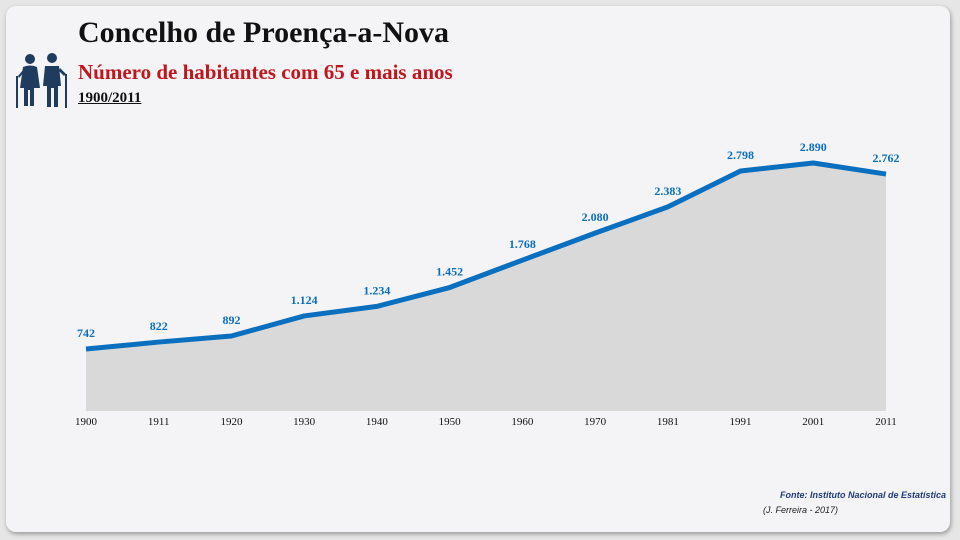 The image size is (960, 540). Describe the element at coordinates (801, 510) in the screenshot. I see `author-note: (J. Ferreira - 2017)` at that location.